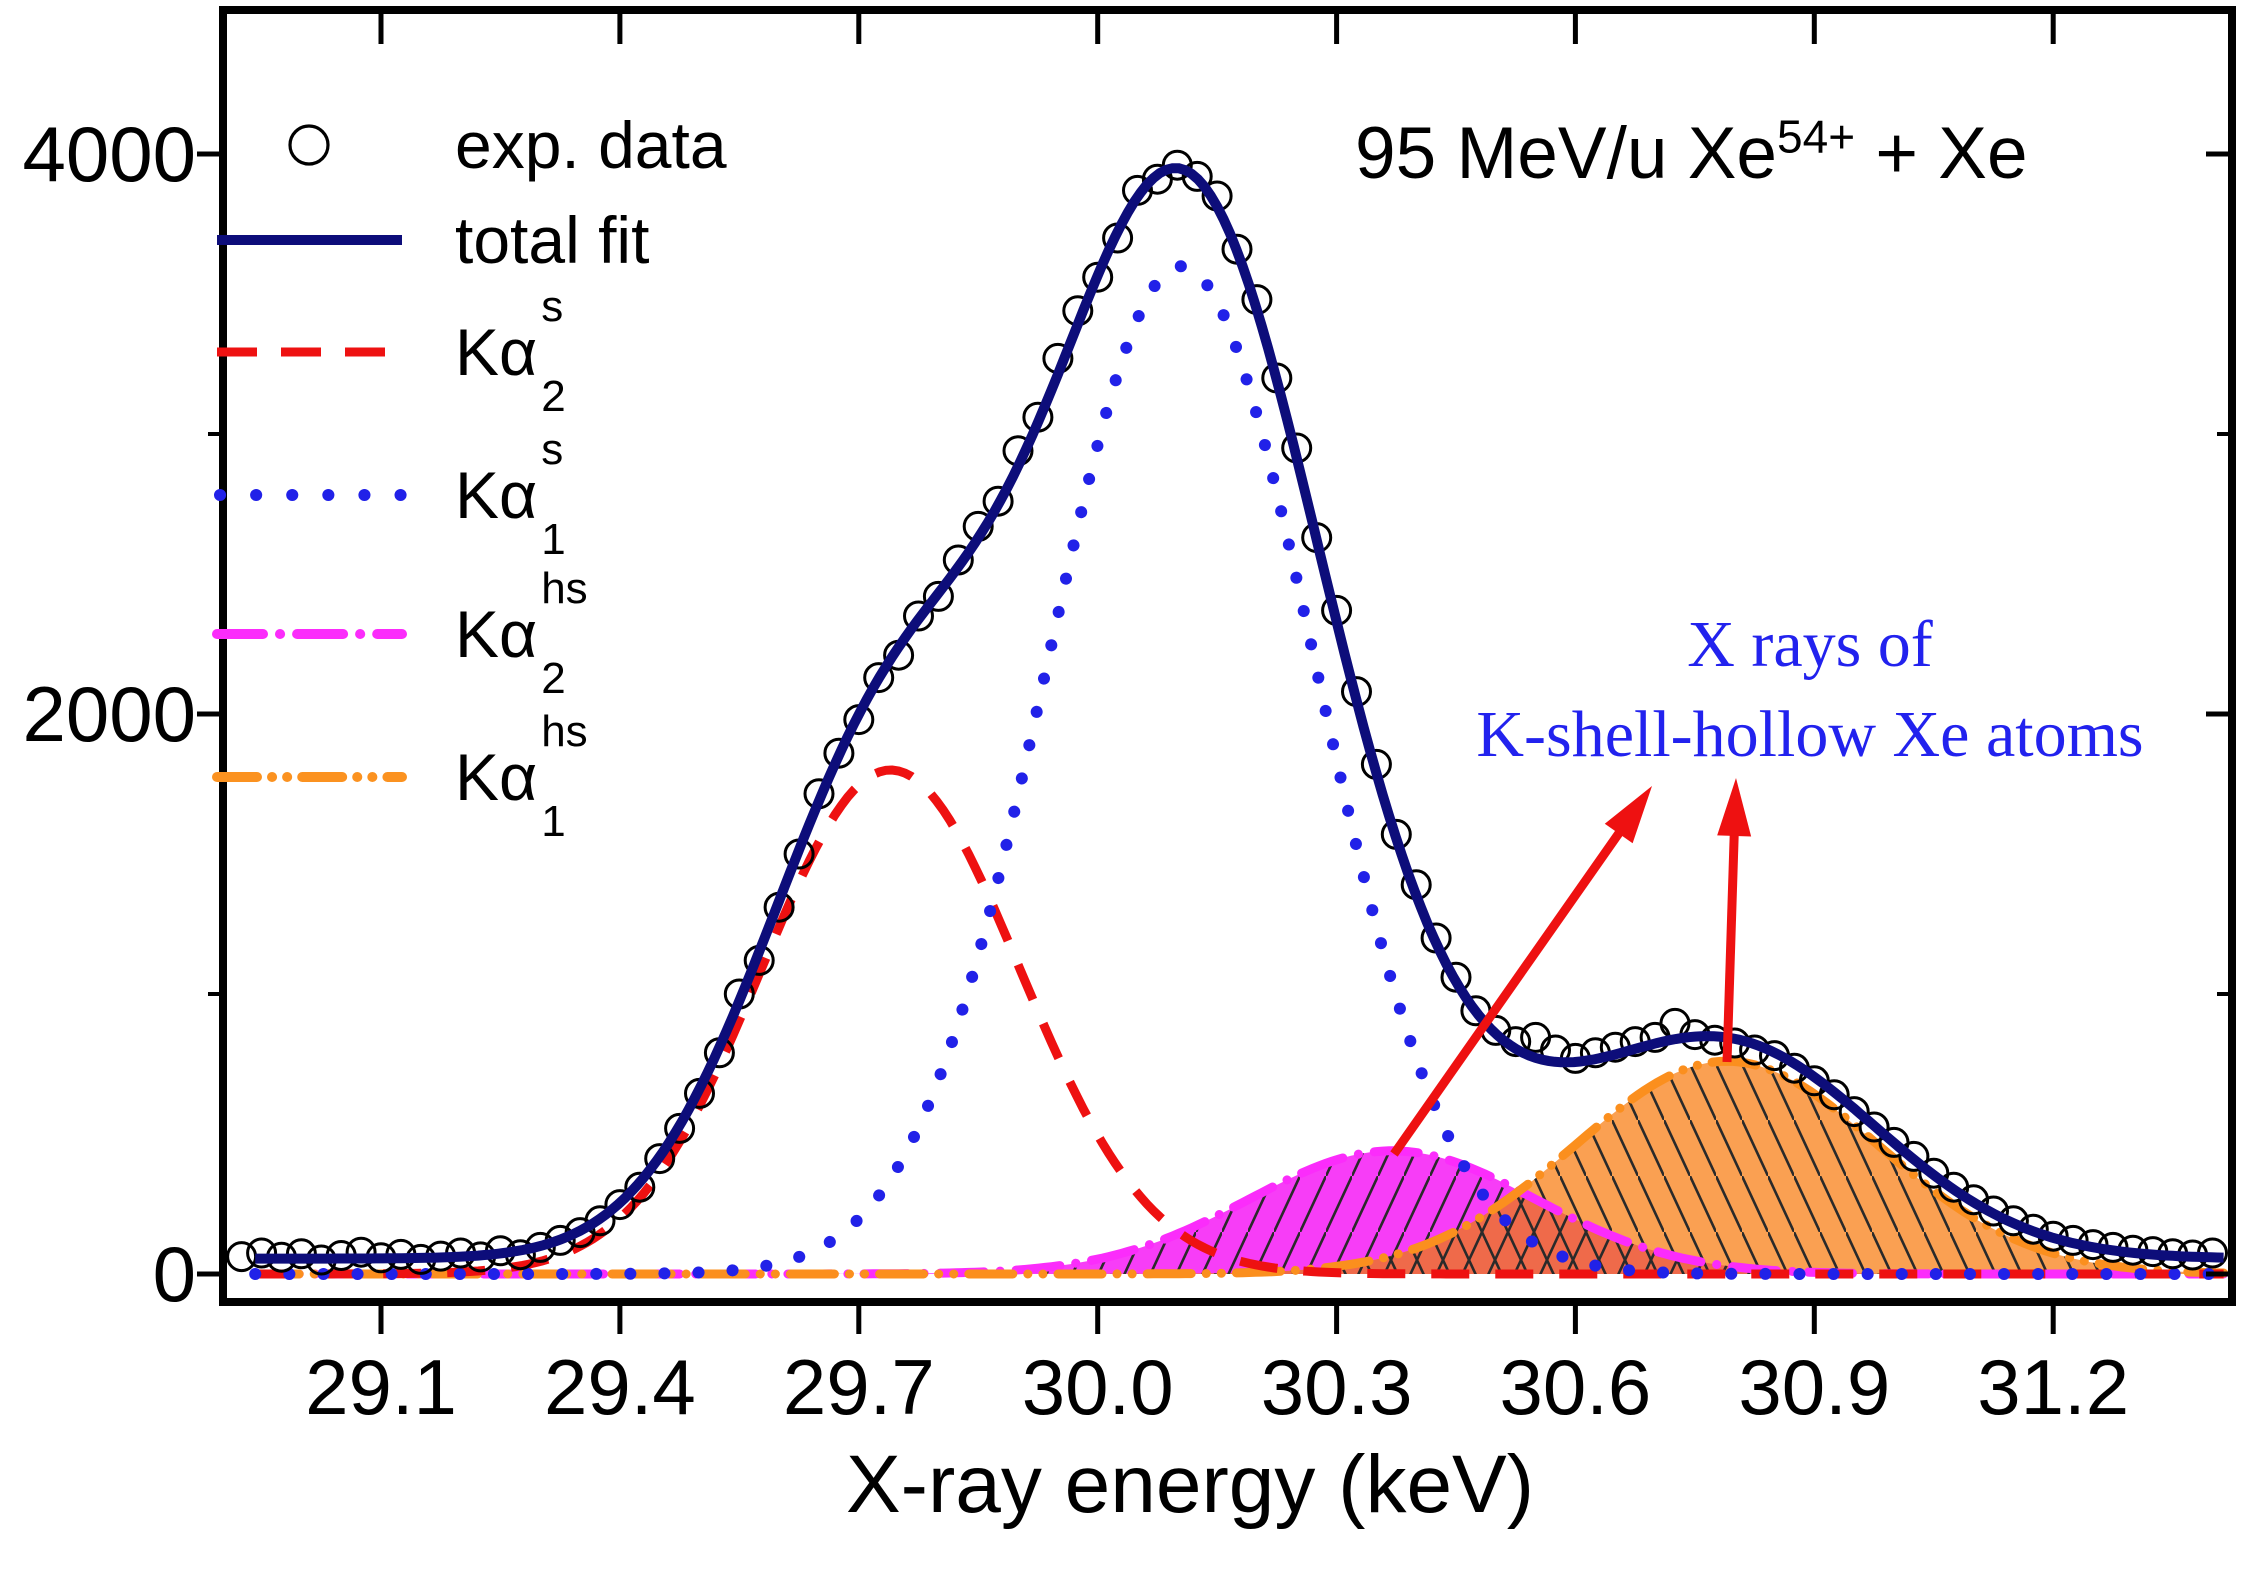 This screenshot has height=1570, width=2250. Describe the element at coordinates (1810, 734) in the screenshot. I see `annotation-line2: K-shell-hollow Xe atoms` at that location.